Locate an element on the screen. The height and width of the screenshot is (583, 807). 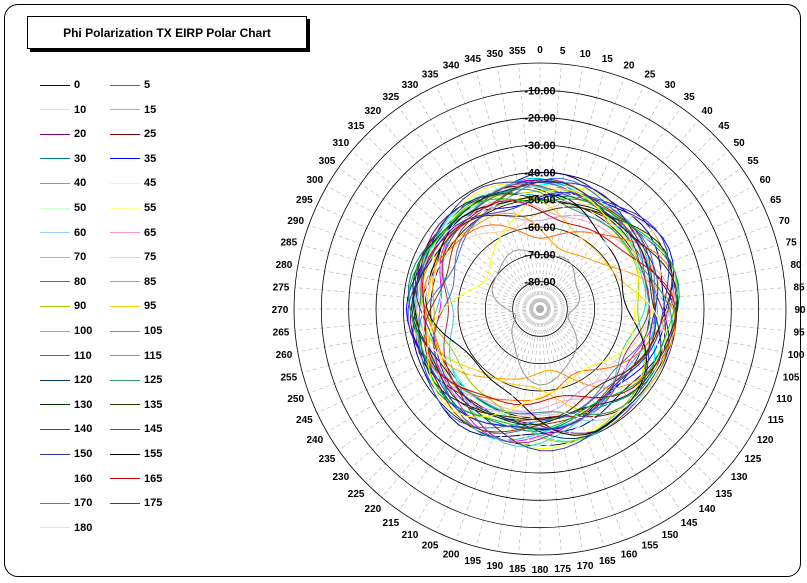
angular-tick-label: 190 is located at coordinates (495, 566).